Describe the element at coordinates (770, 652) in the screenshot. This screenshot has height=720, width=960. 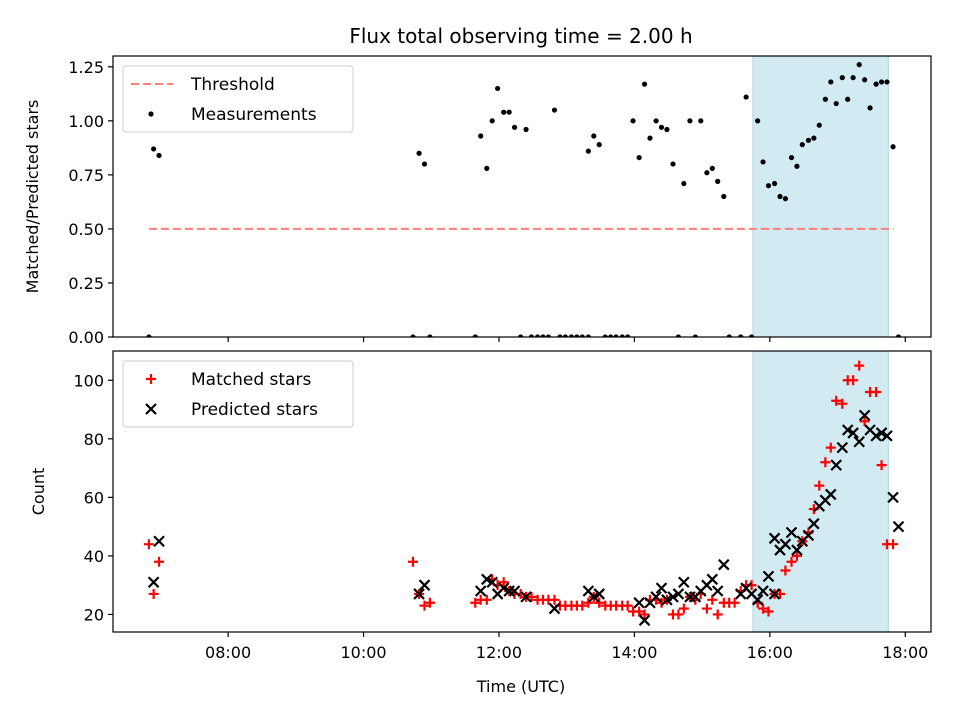
I see `x-tick-label: 16:00` at that location.